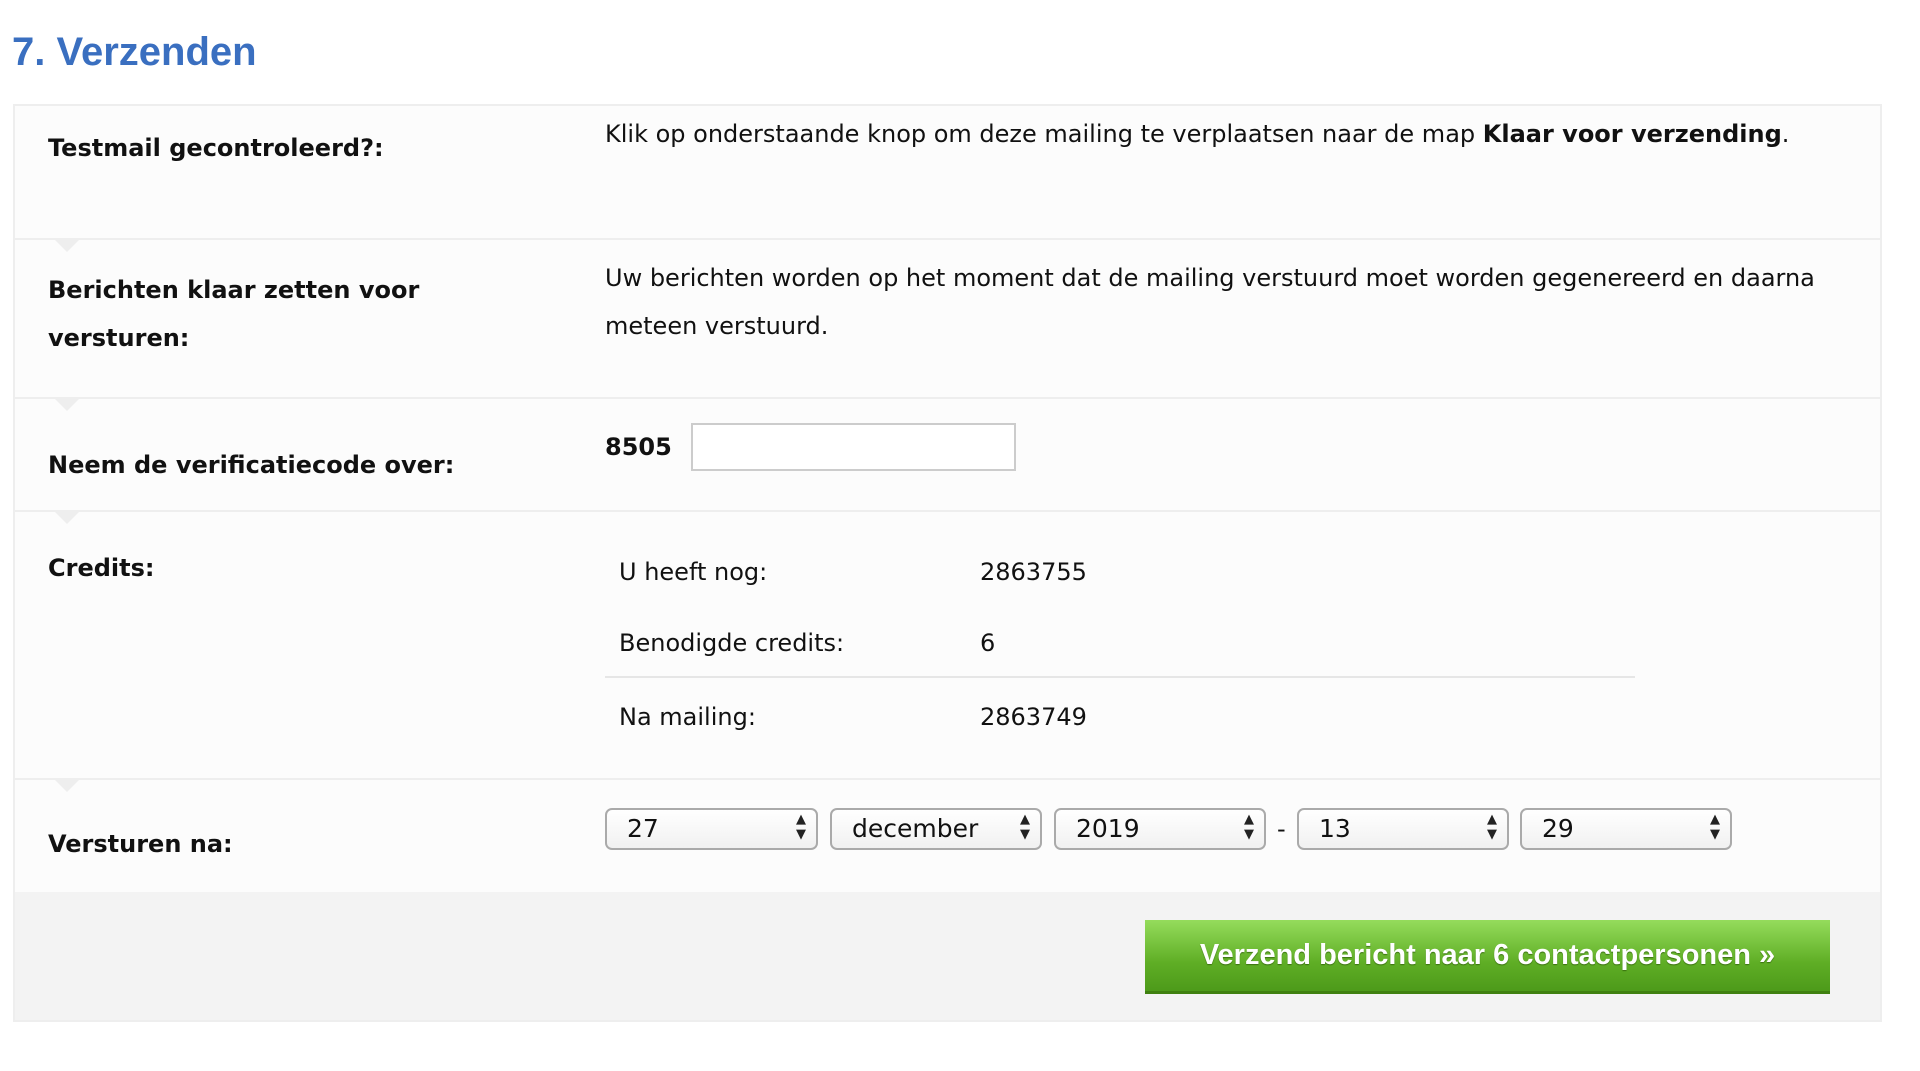 The image size is (1920, 1071). What do you see at coordinates (853, 447) in the screenshot?
I see `verification-code-input` at bounding box center [853, 447].